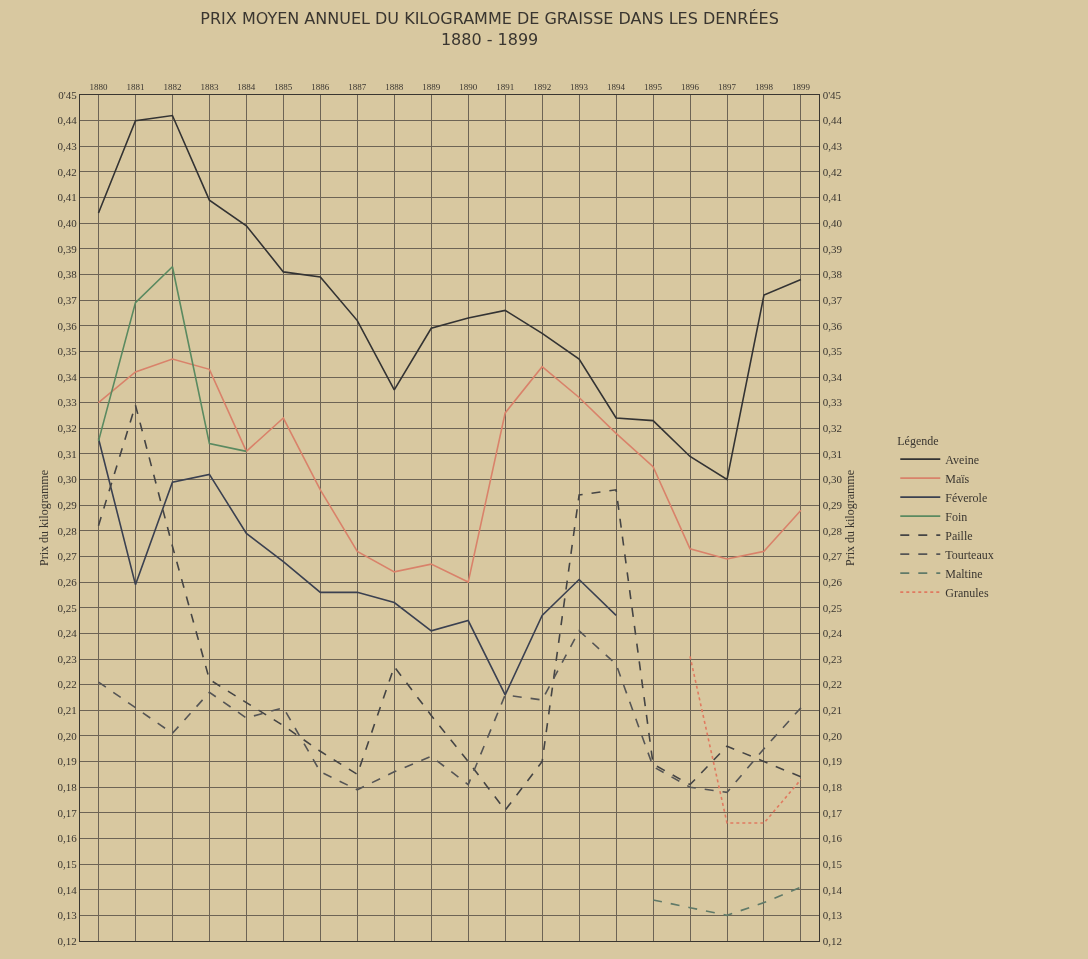  Describe the element at coordinates (67, 658) in the screenshot. I see `y-tick-label: 0,23` at that location.